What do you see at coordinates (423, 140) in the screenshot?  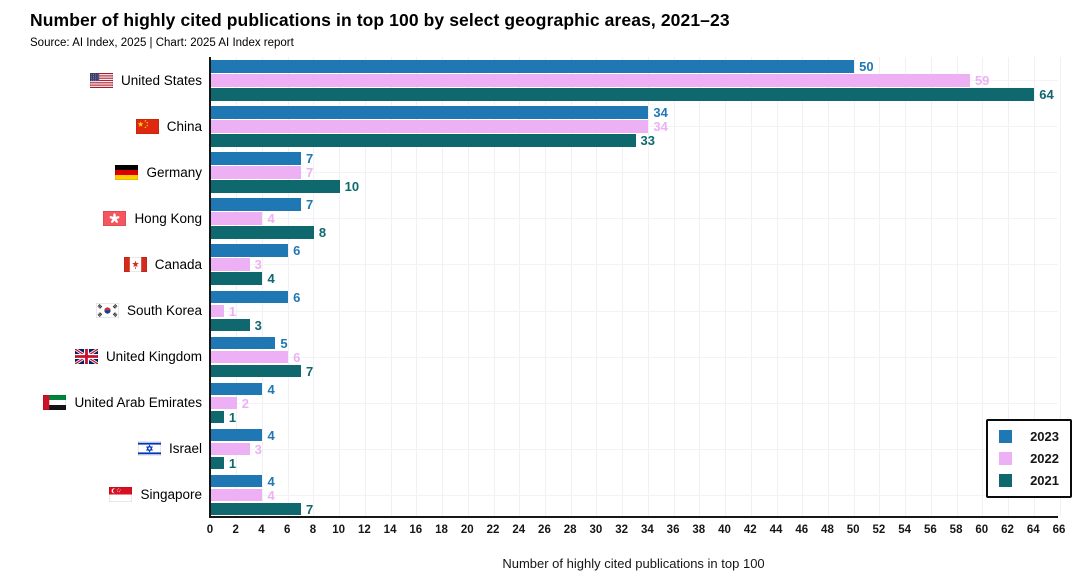 I see `bar-2021-cn` at bounding box center [423, 140].